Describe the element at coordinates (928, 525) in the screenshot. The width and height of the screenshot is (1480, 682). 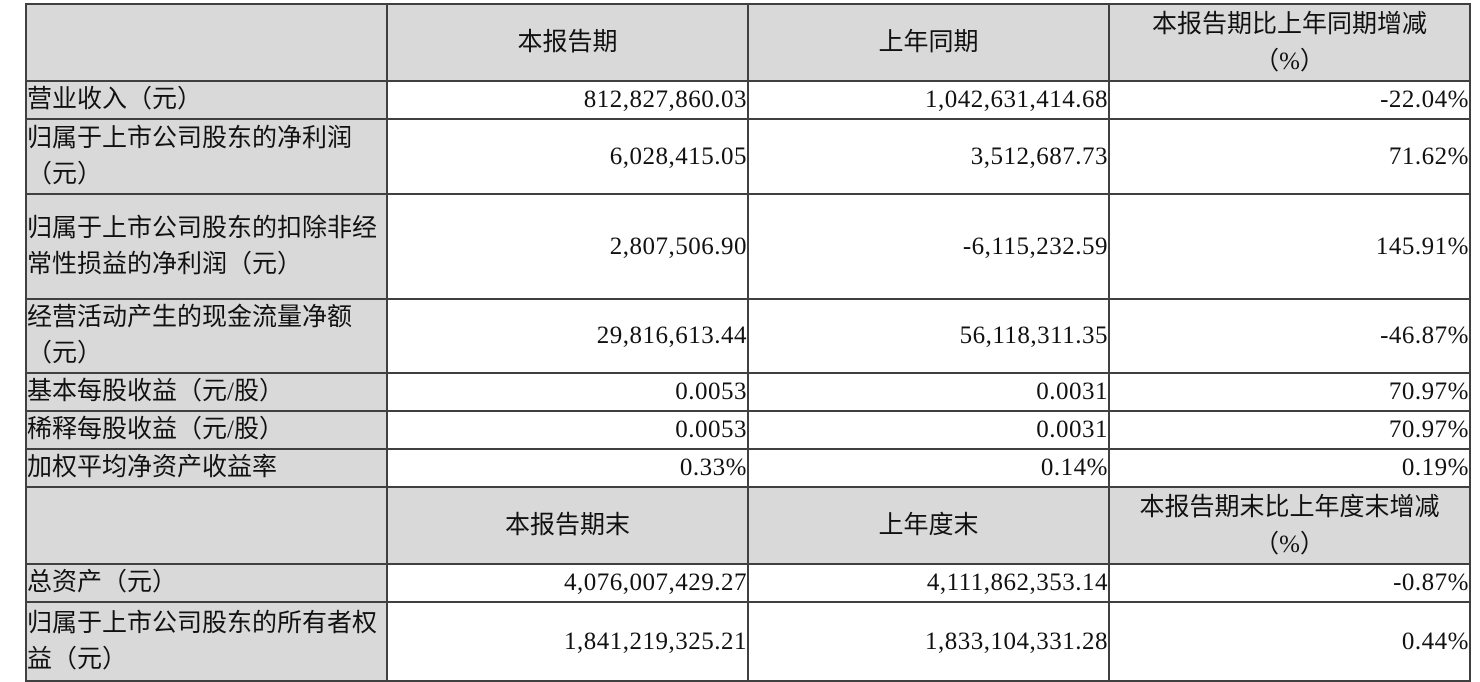
I see `header-prior-year-end: 上年度末` at that location.